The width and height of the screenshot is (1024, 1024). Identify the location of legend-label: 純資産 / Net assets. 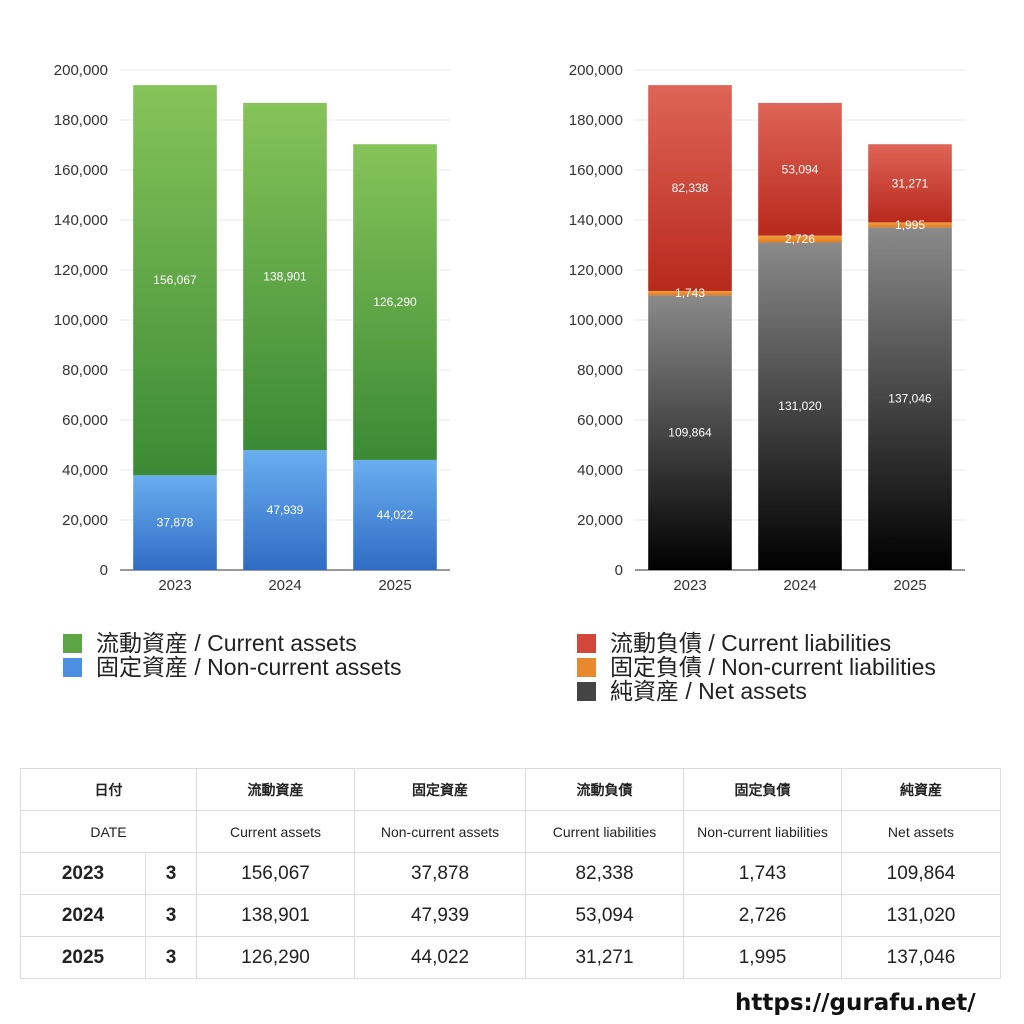
(708, 691).